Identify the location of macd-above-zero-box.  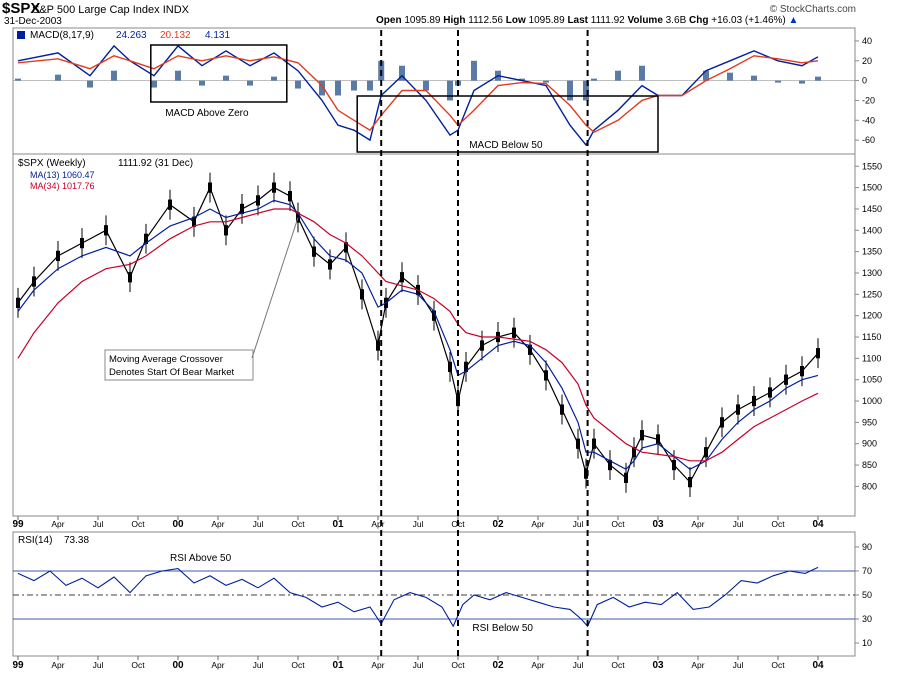
(219, 73).